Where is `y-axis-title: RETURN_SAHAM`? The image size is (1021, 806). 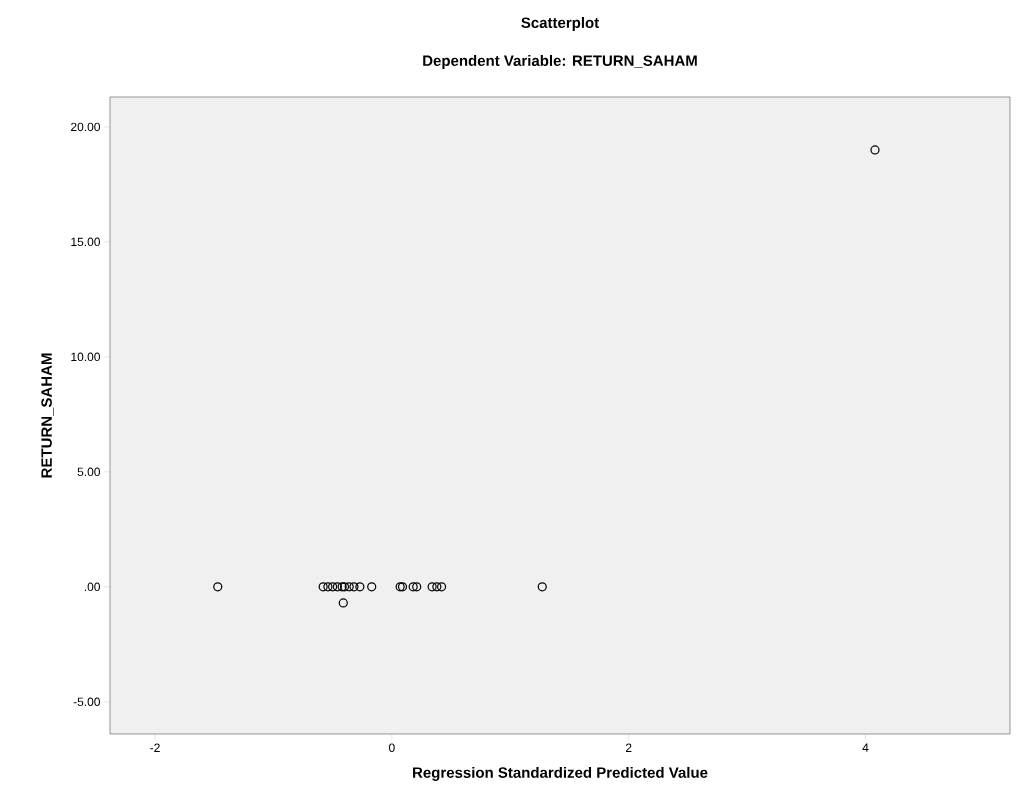 y-axis-title: RETURN_SAHAM is located at coordinates (47, 415).